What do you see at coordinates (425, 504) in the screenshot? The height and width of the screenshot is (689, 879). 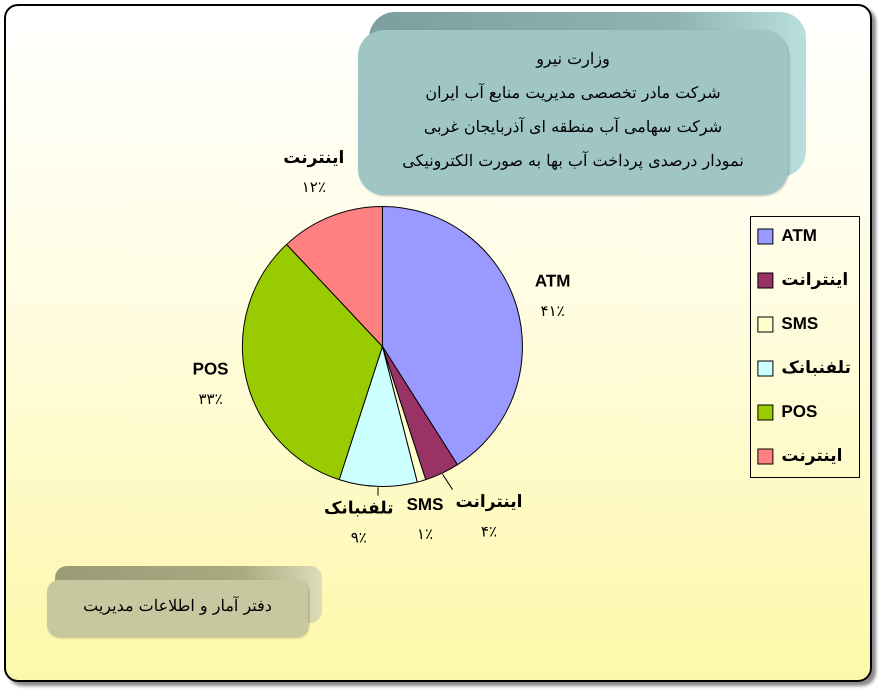 I see `slice-label: SMS` at bounding box center [425, 504].